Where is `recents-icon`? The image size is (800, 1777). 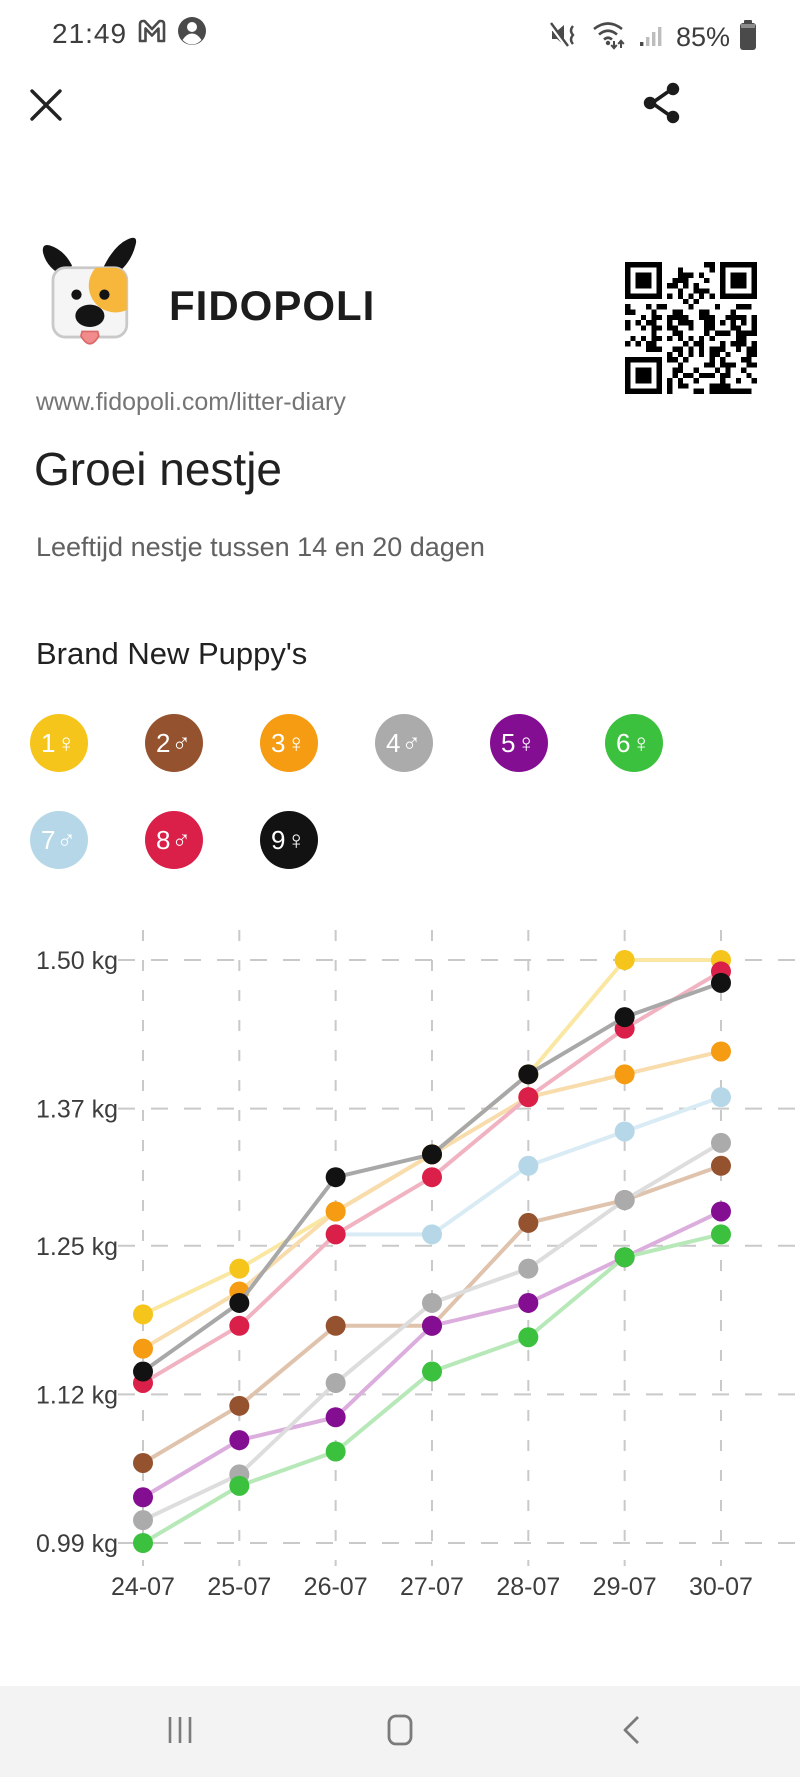 recents-icon is located at coordinates (180, 1731).